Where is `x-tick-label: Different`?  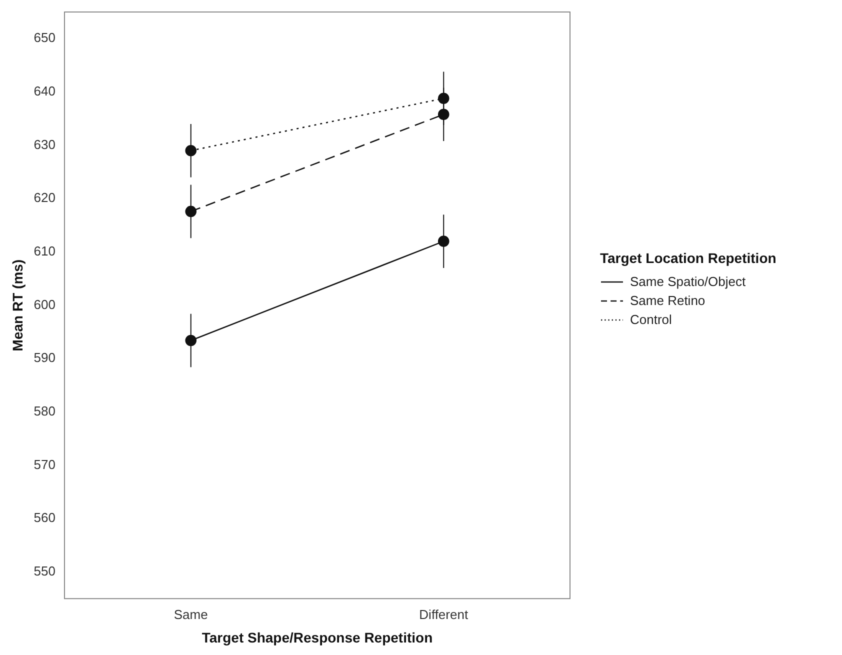 x-tick-label: Different is located at coordinates (443, 614).